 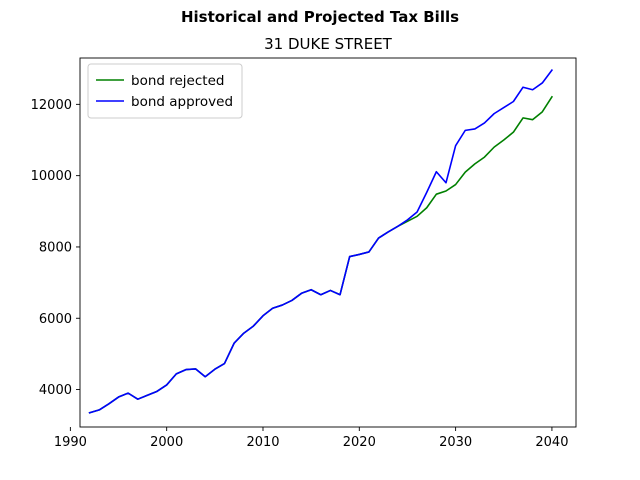 What do you see at coordinates (166, 442) in the screenshot?
I see `x-tick-label: 2000` at bounding box center [166, 442].